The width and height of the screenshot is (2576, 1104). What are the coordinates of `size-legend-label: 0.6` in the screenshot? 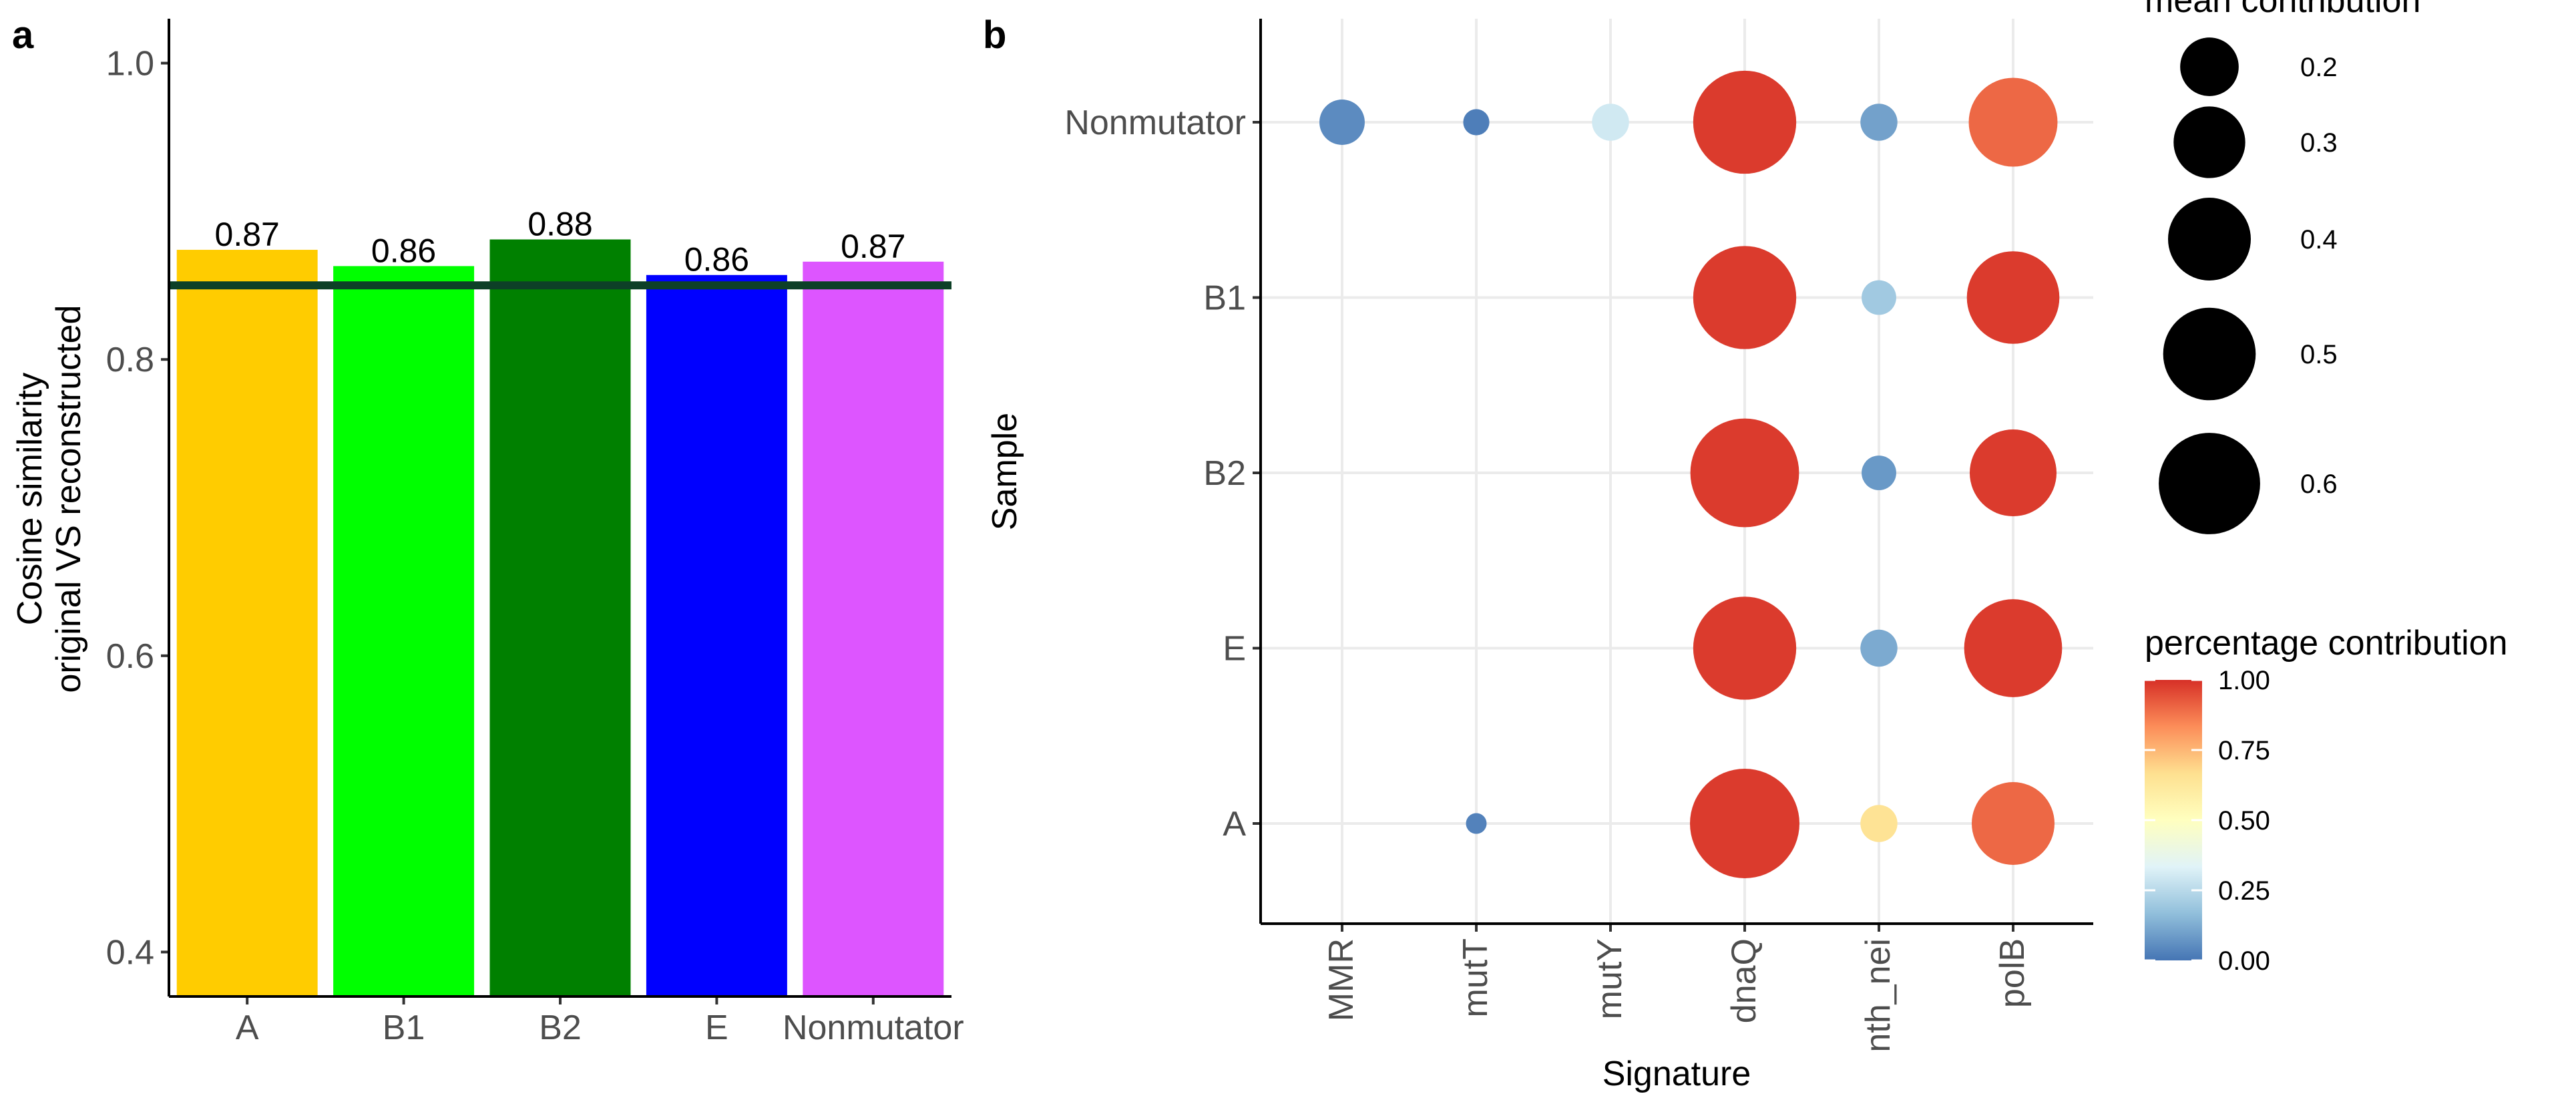 It's located at (2319, 485).